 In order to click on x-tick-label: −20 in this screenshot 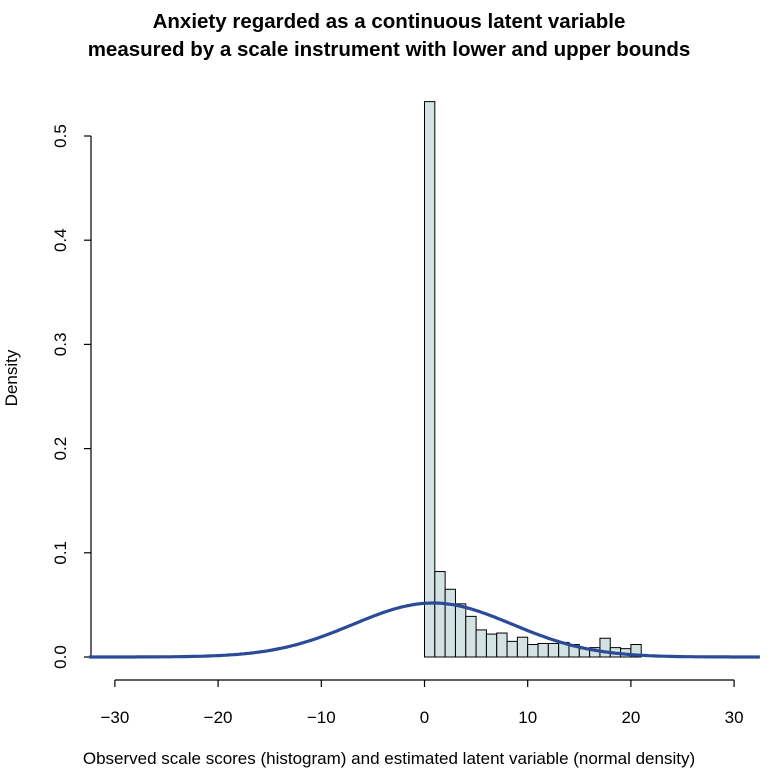, I will do `click(218, 717)`.